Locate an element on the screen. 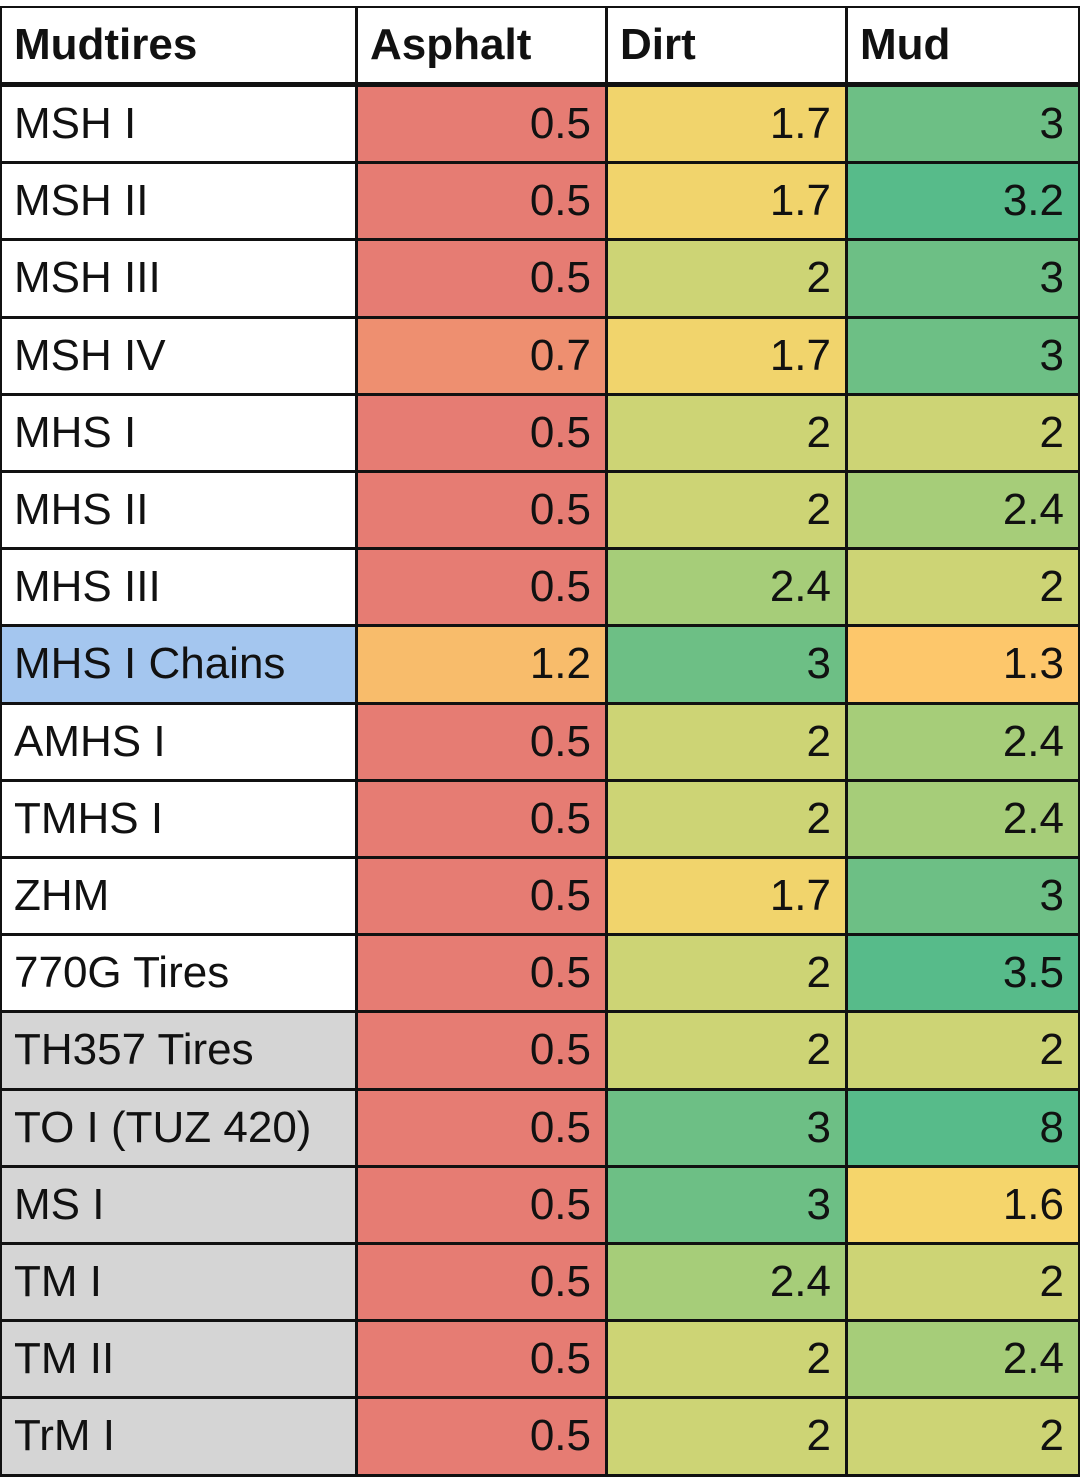 The height and width of the screenshot is (1484, 1080). value-cell: 3.5 is located at coordinates (963, 973).